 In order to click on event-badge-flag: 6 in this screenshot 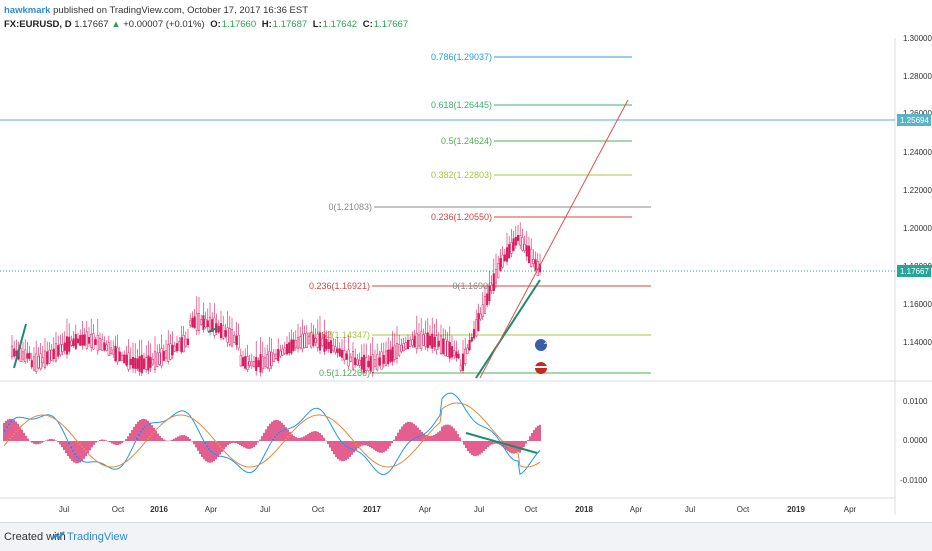, I will do `click(541, 366)`.